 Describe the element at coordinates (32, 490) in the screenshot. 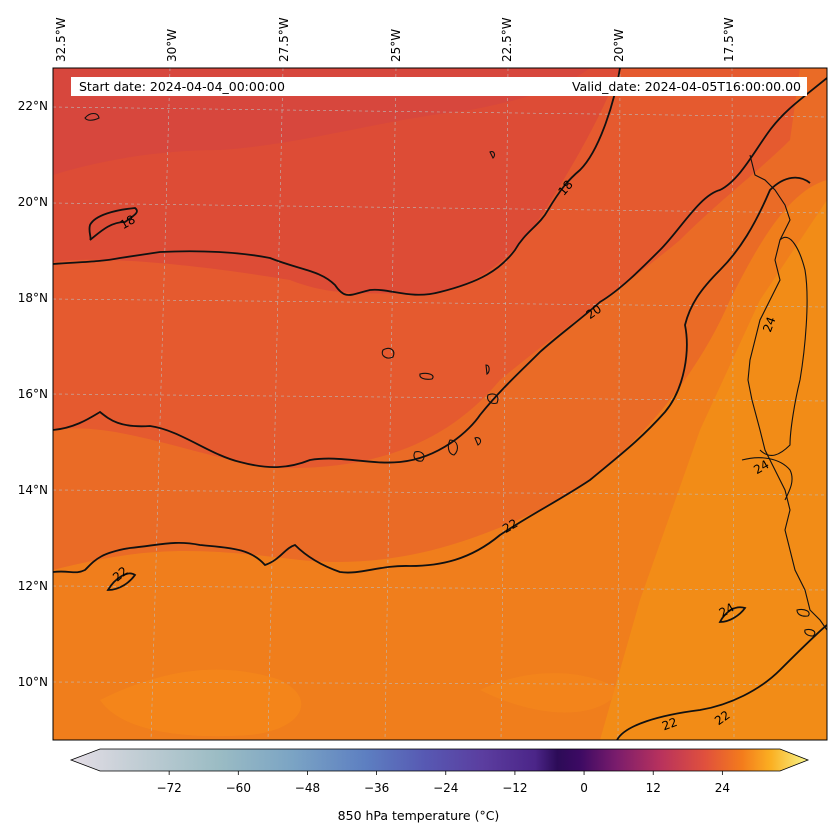

I see `lat-label-14n: 14°N` at that location.